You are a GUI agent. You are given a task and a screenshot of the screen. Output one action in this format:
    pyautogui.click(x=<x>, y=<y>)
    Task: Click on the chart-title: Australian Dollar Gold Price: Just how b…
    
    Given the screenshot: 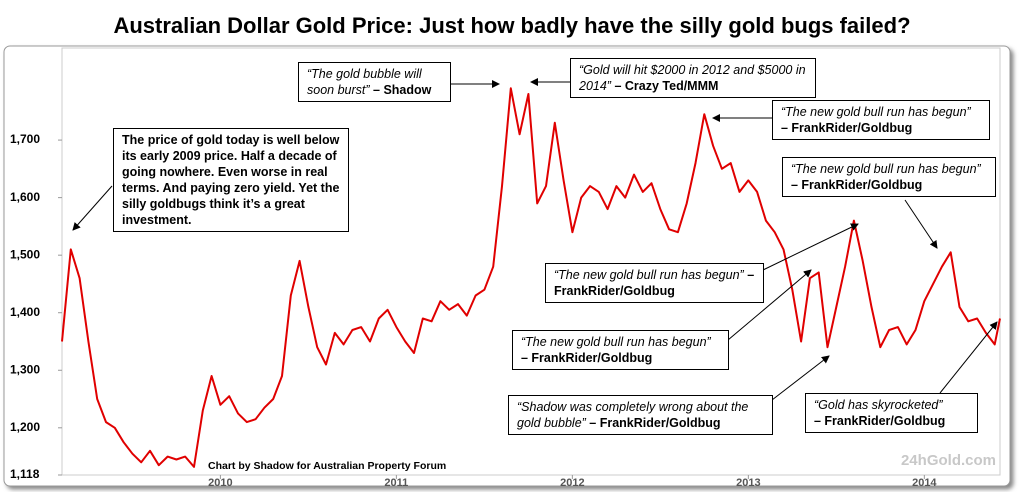 What is the action you would take?
    pyautogui.click(x=511, y=25)
    